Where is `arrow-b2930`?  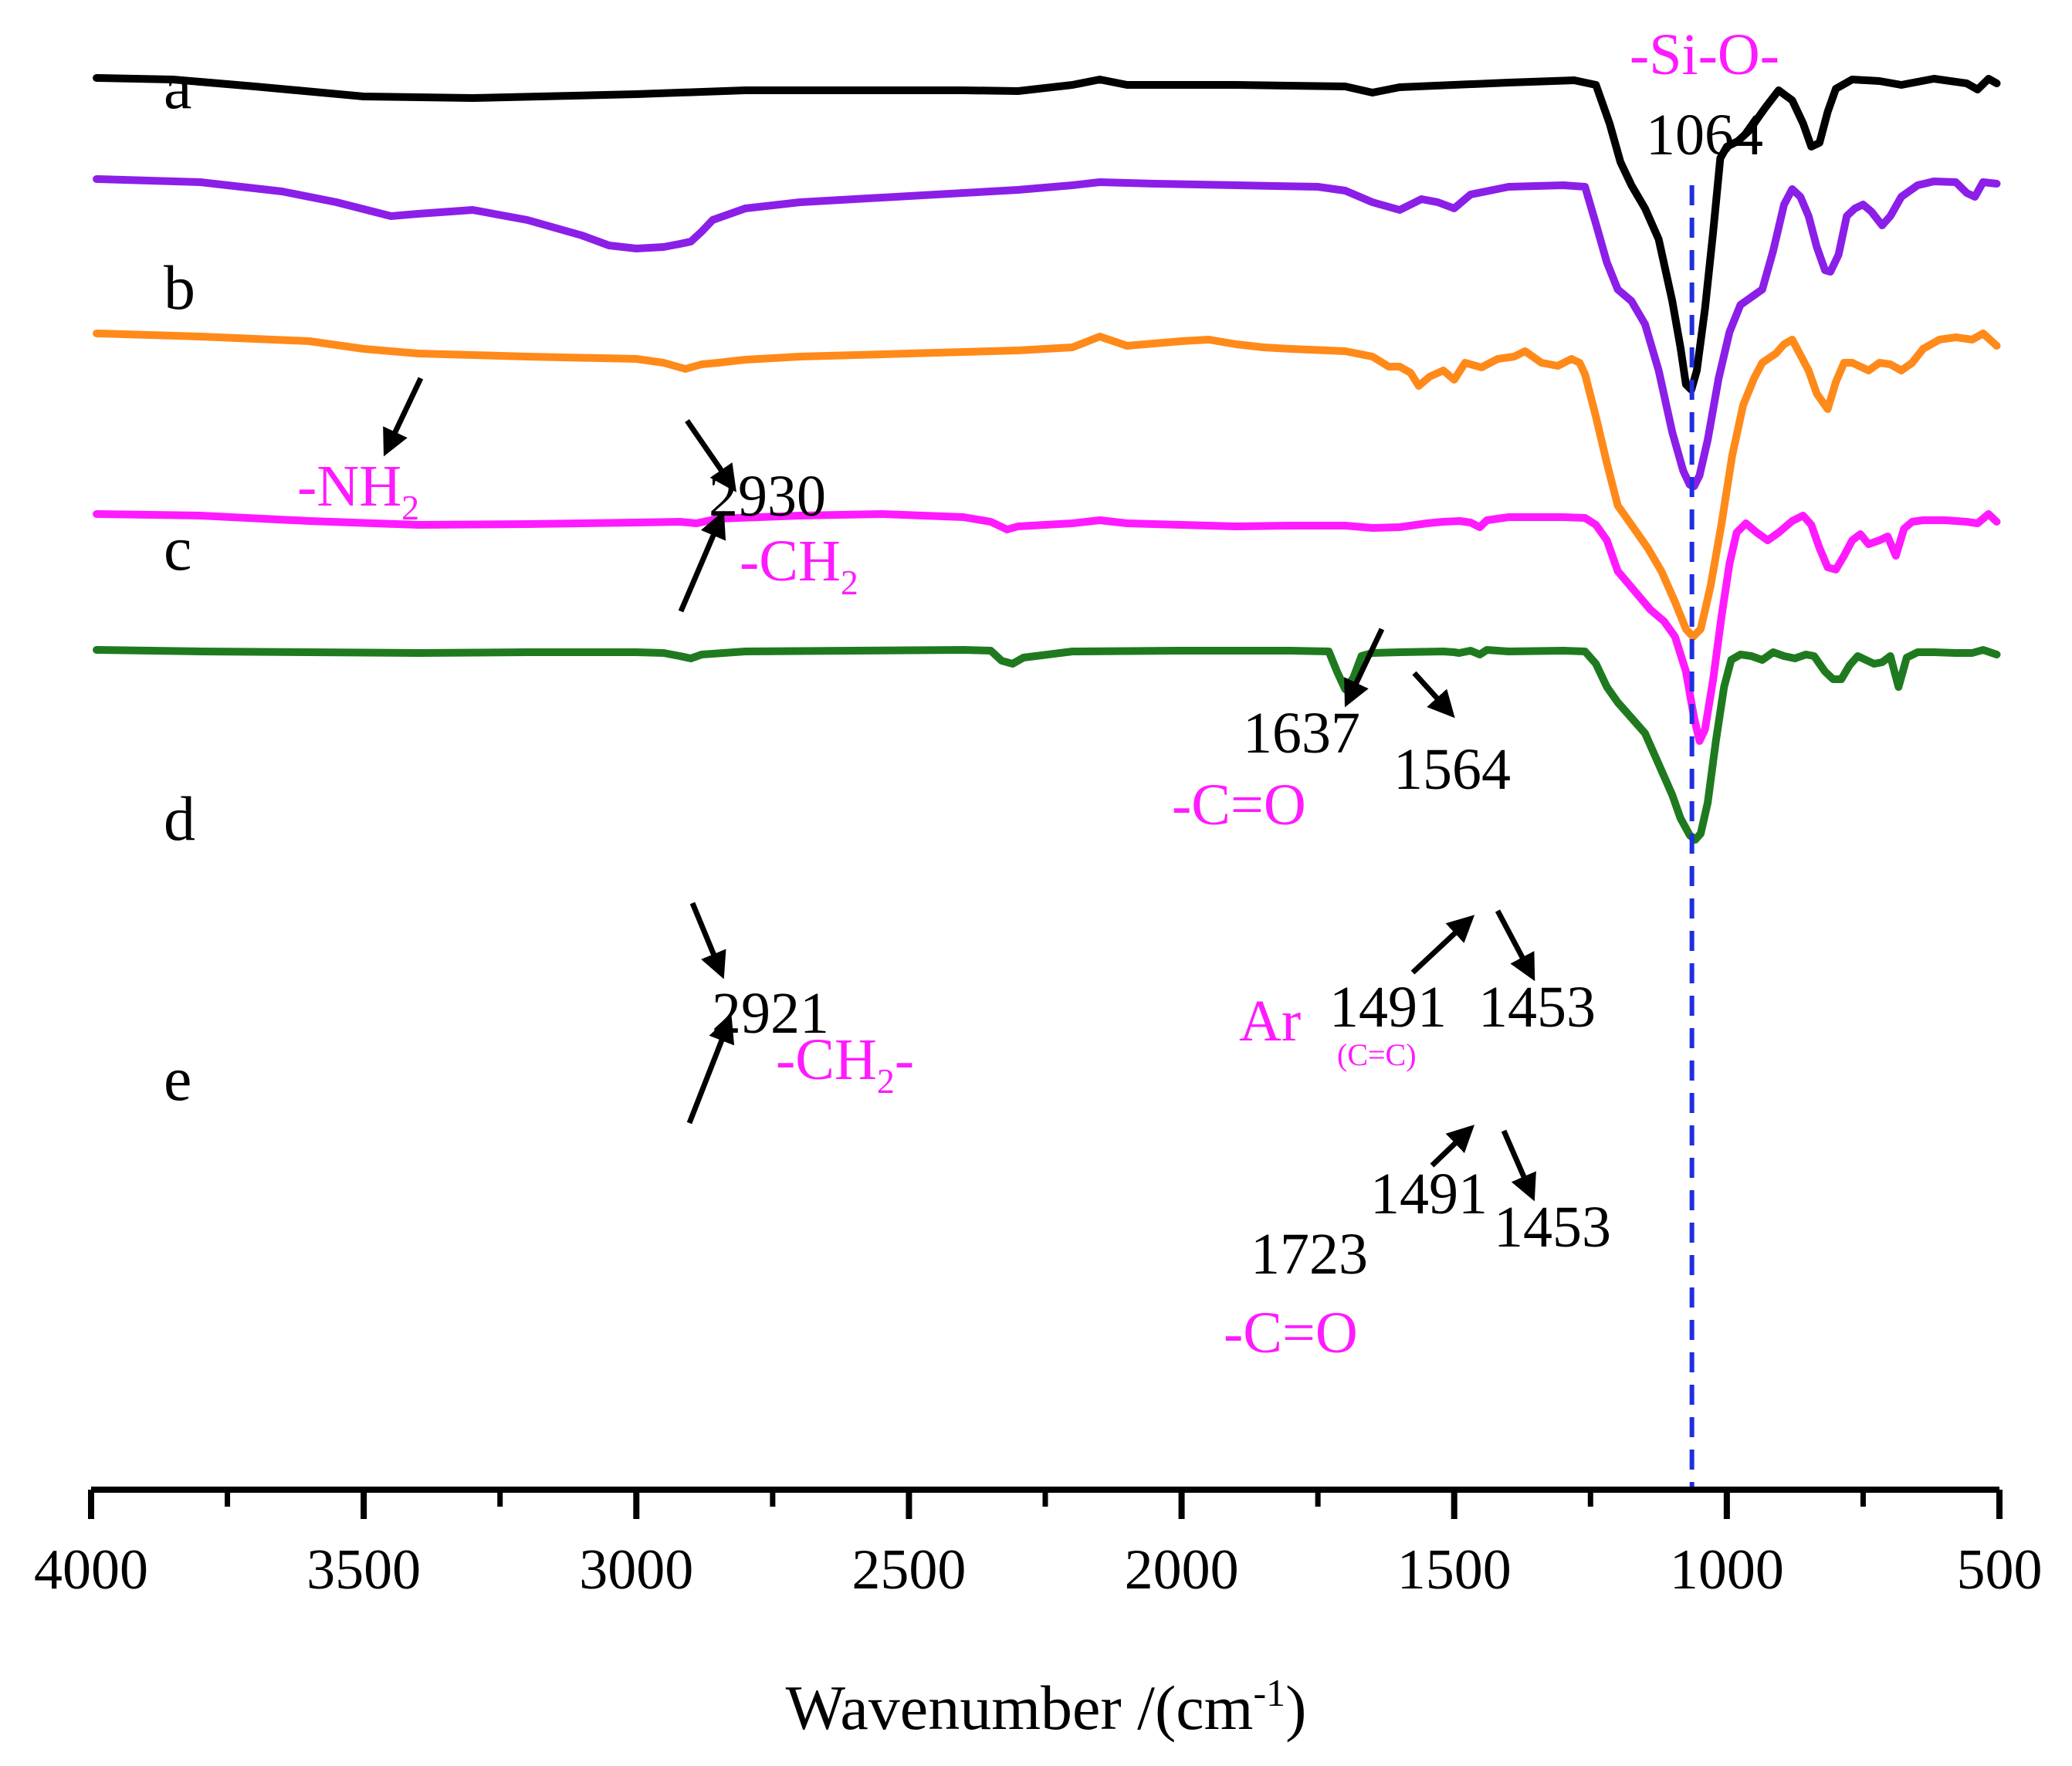 arrow-b2930 is located at coordinates (711, 456).